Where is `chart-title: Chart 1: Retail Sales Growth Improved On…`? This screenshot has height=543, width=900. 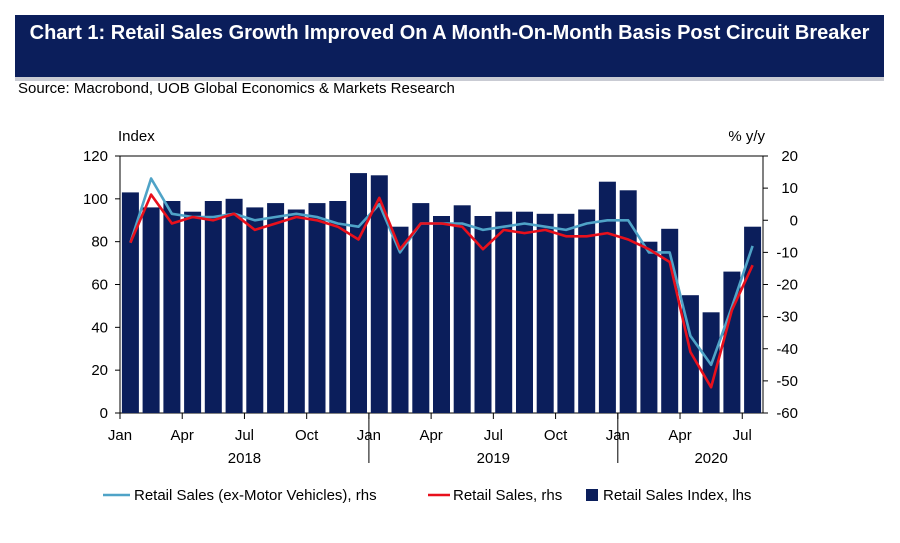 chart-title: Chart 1: Retail Sales Growth Improved On… is located at coordinates (449, 33).